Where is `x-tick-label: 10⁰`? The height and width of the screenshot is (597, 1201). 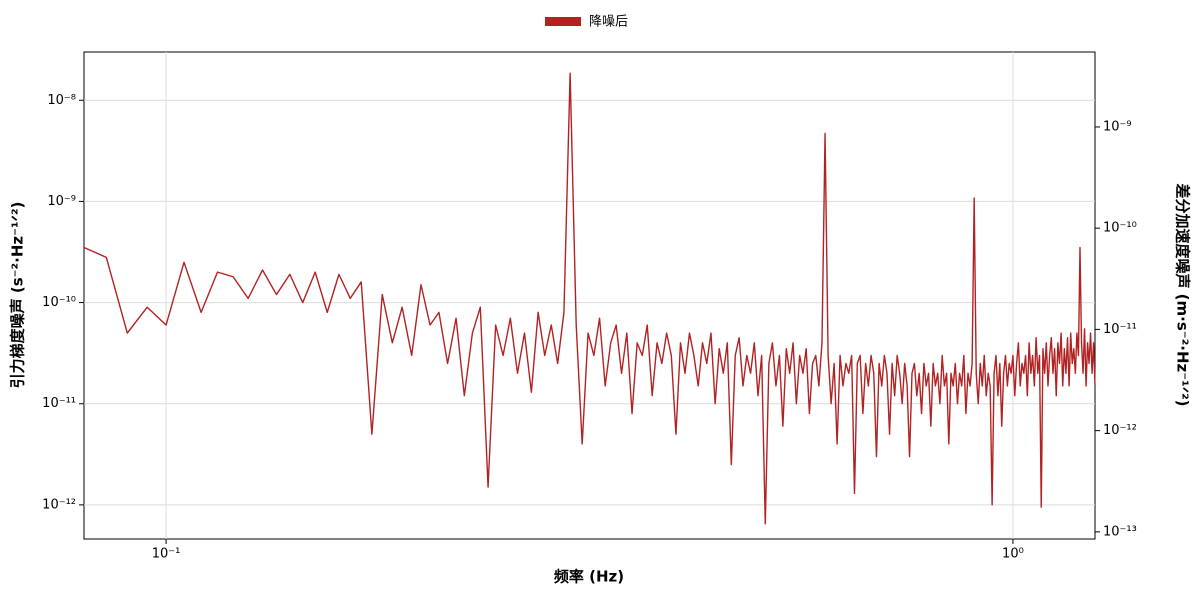
x-tick-label: 10⁰ is located at coordinates (1013, 554).